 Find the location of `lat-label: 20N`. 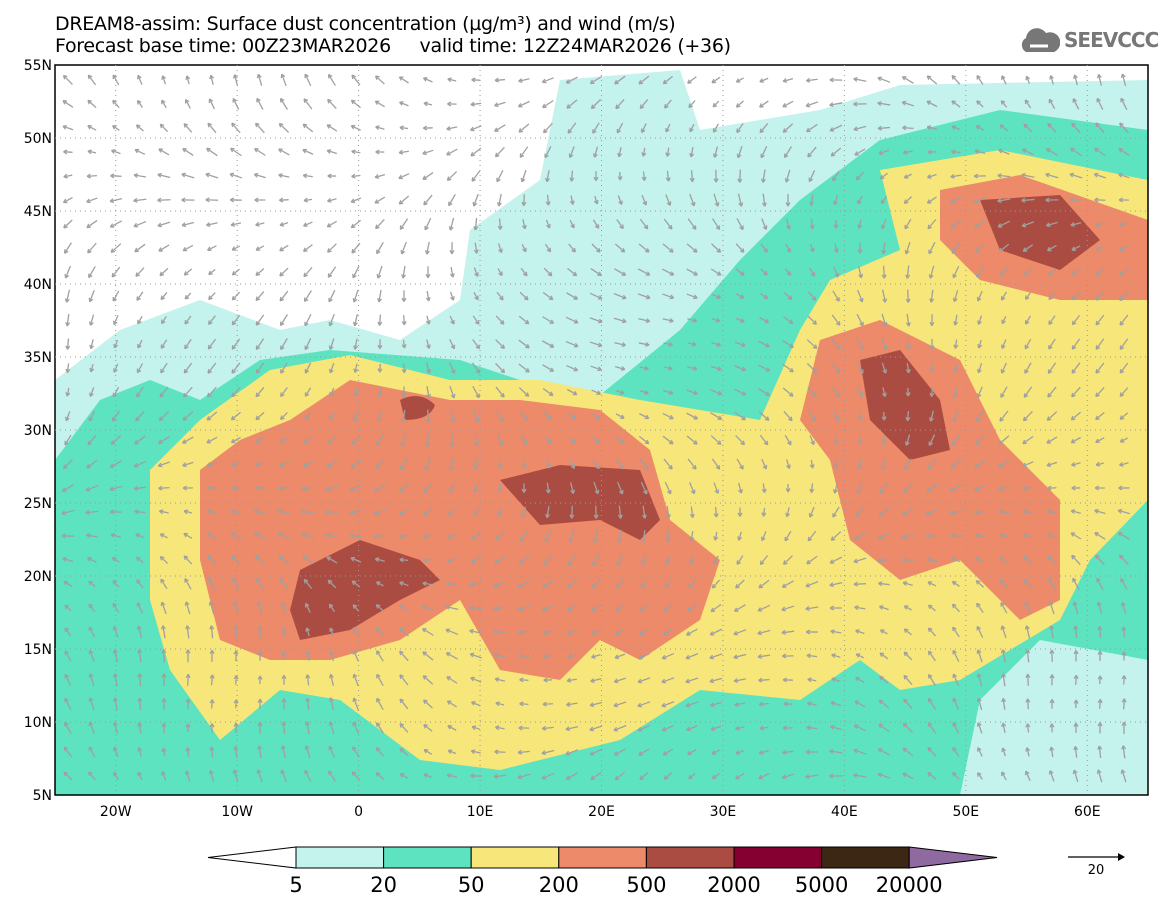

lat-label: 20N is located at coordinates (38, 577).